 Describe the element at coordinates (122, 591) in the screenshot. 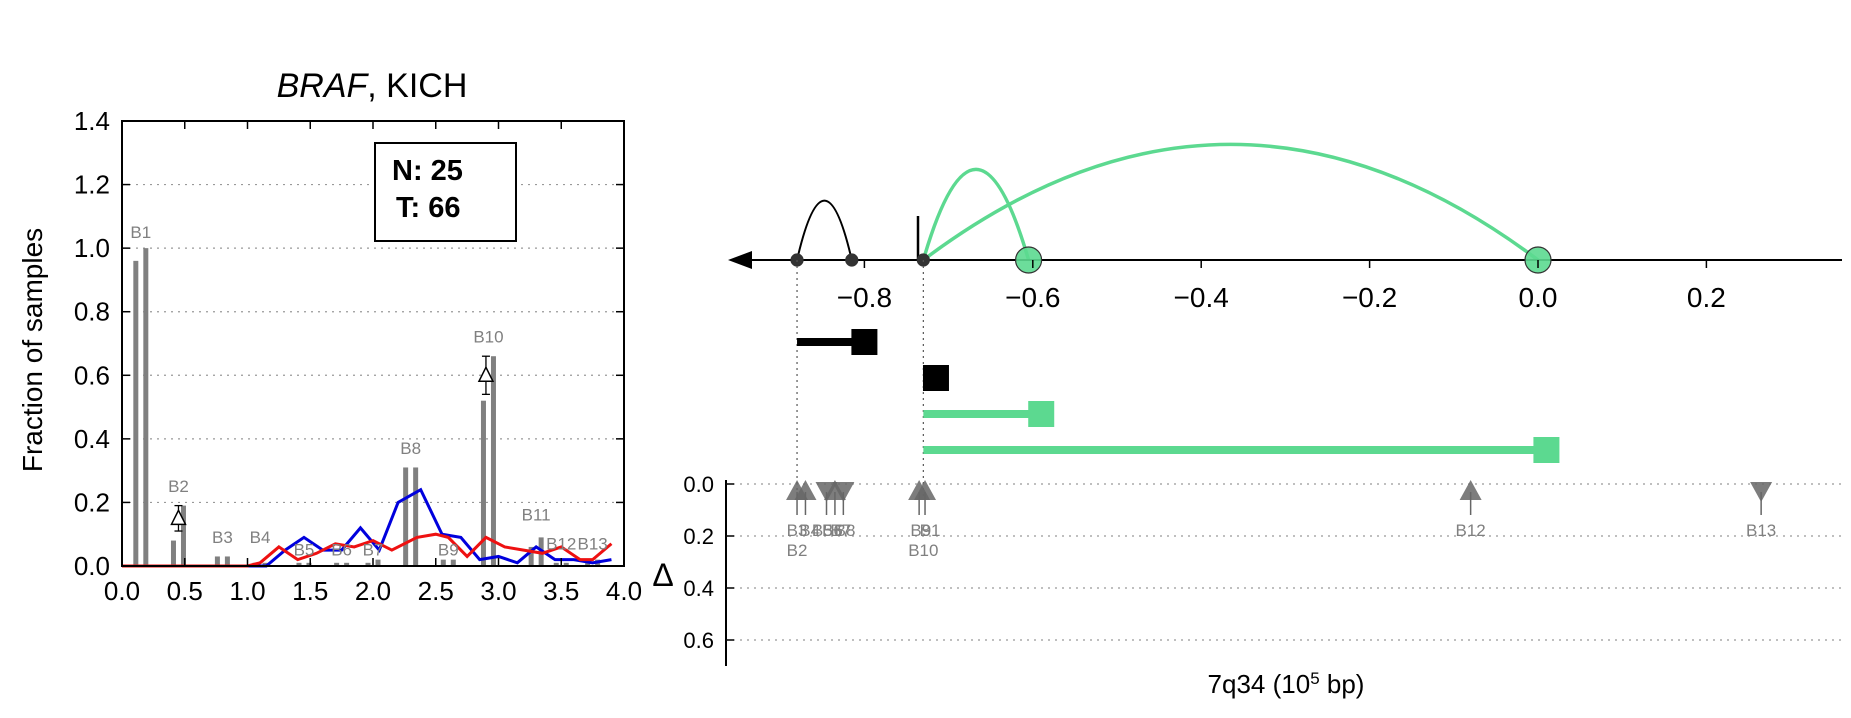

I see `x-tick-label: 0.0` at that location.